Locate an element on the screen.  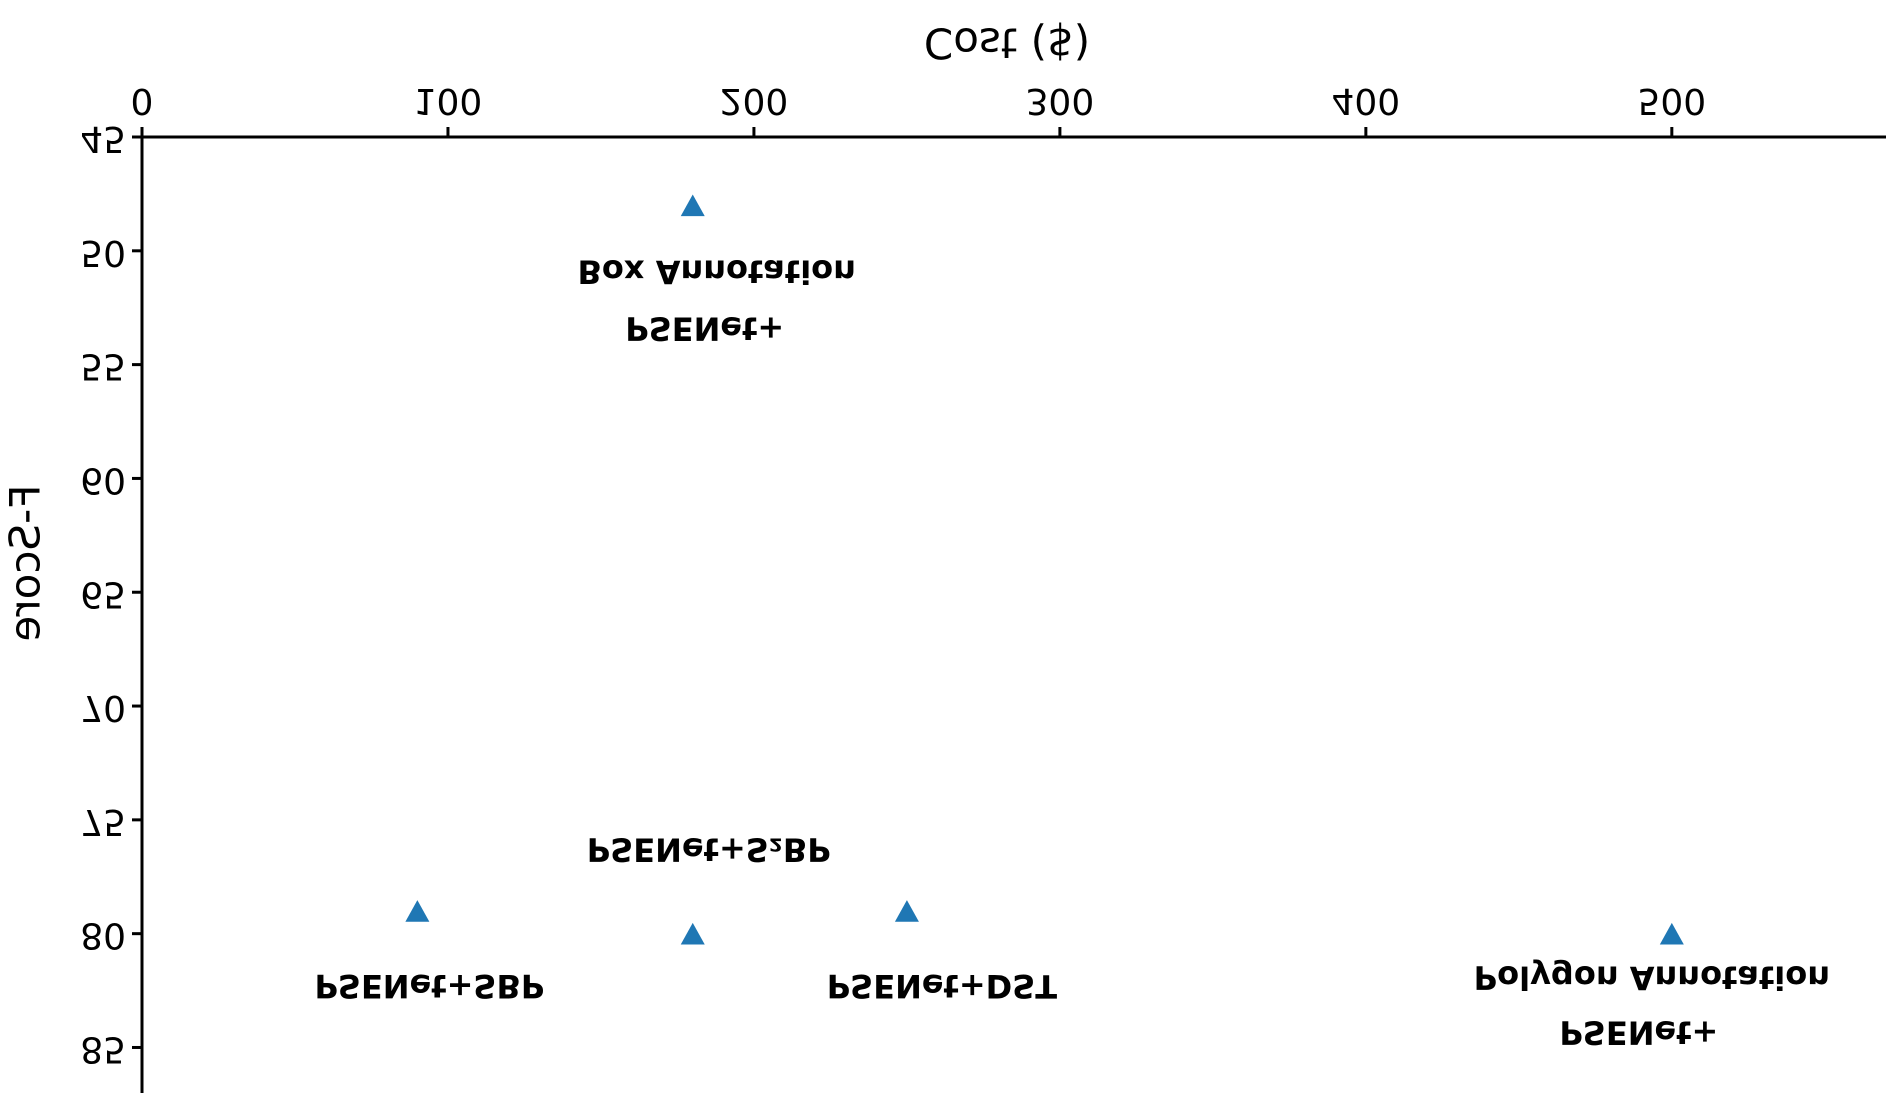
point-label: PSENet+DST is located at coordinates (942, 986).